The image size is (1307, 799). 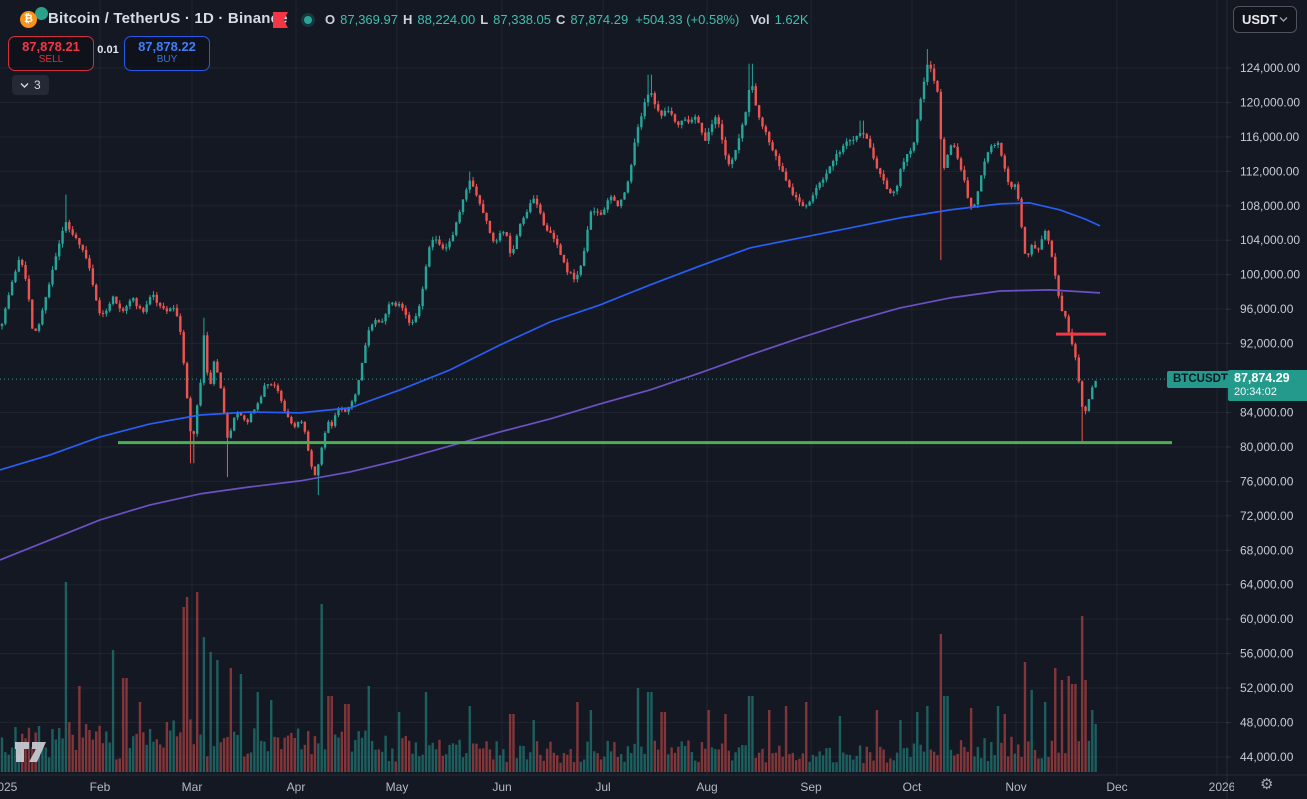 What do you see at coordinates (1267, 309) in the screenshot?
I see `svg-text: 96,000.00` at bounding box center [1267, 309].